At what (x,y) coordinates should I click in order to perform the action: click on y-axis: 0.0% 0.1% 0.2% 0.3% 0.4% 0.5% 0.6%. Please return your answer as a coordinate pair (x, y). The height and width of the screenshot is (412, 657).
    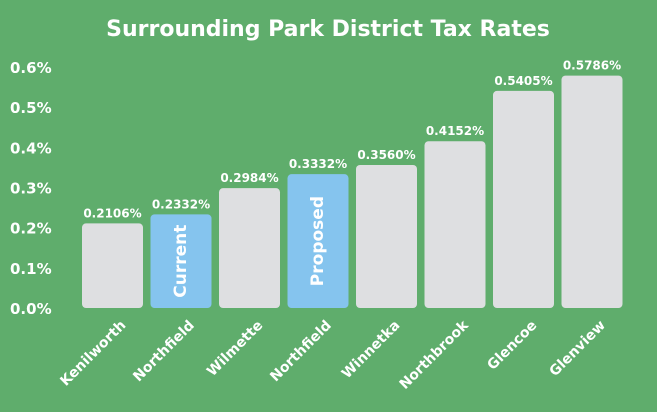
    Looking at the image, I should click on (31, 188).